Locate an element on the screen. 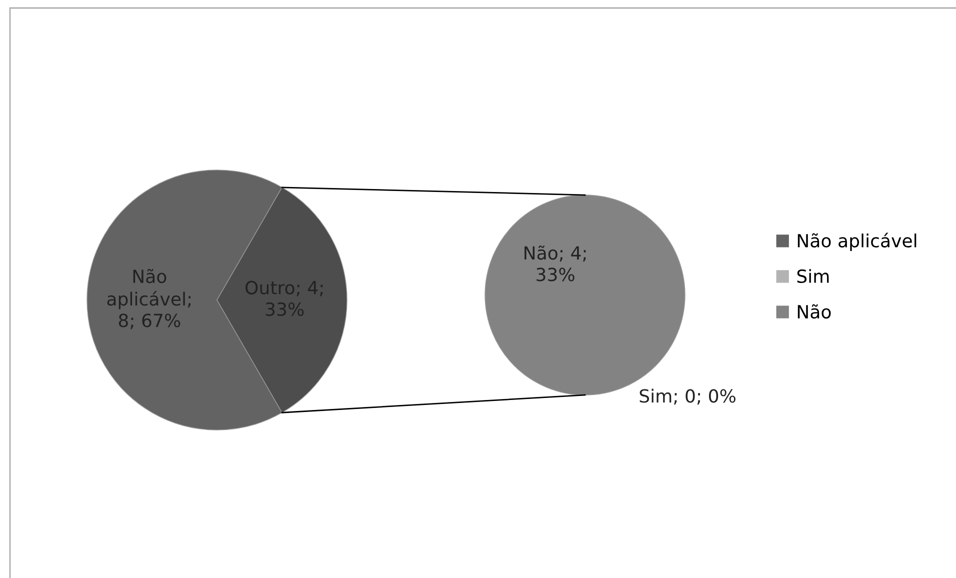  data-label: Não; 4; 33% is located at coordinates (555, 263).